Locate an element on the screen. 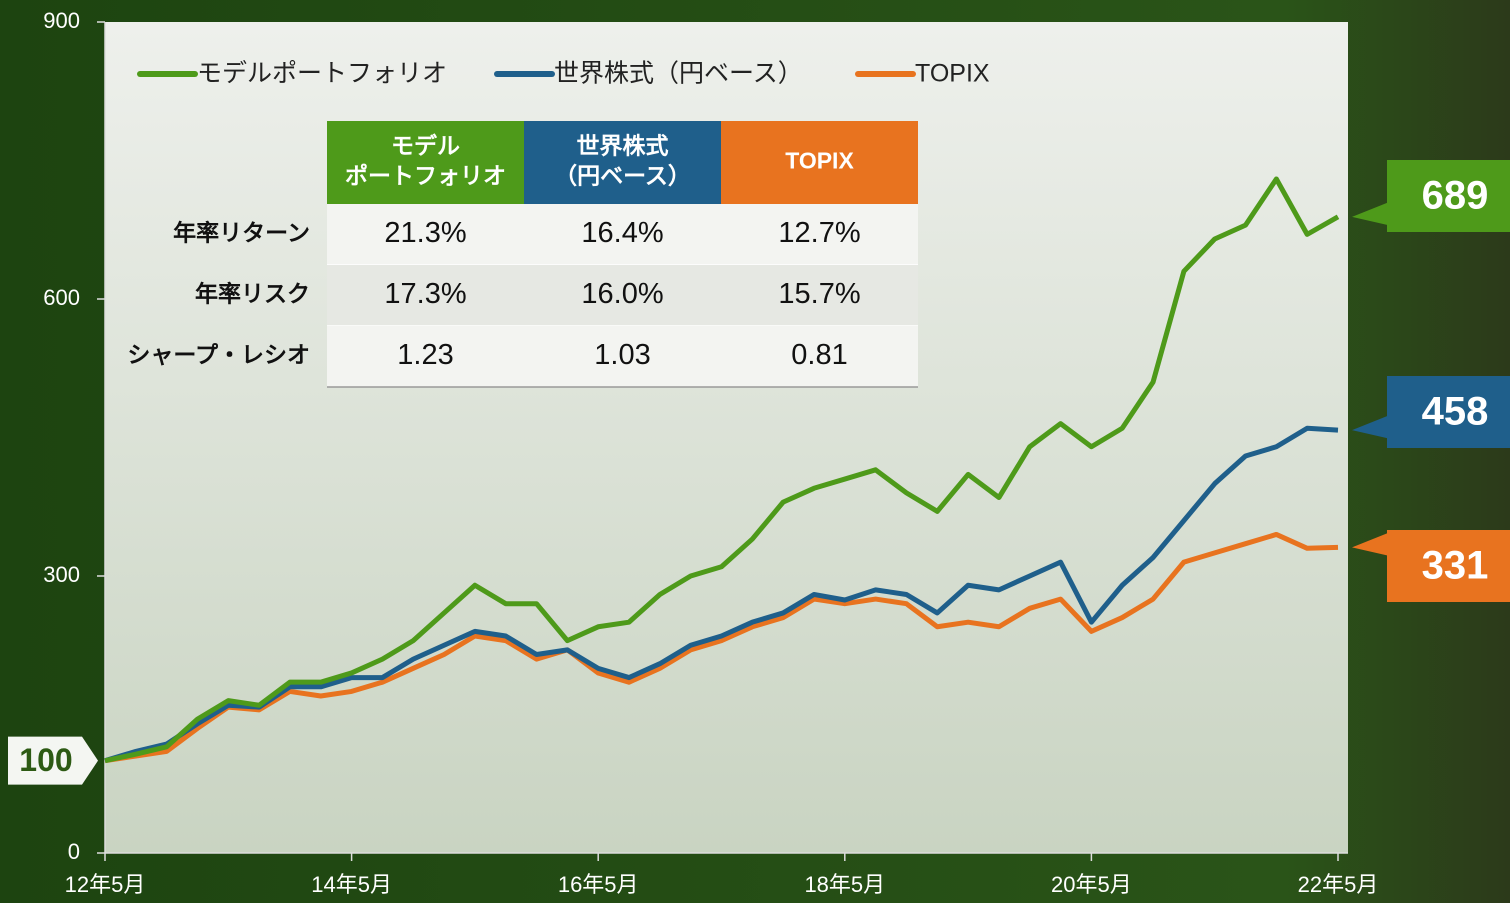 This screenshot has height=908, width=1510. y-tick-label: 0 is located at coordinates (74, 851).